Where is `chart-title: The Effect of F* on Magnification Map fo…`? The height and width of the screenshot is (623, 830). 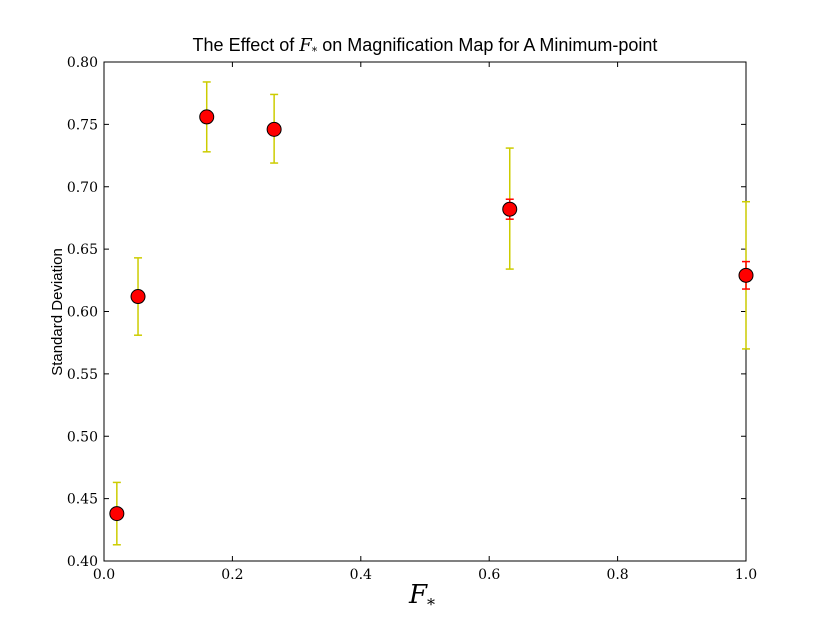 chart-title: The Effect of F* on Magnification Map fo… is located at coordinates (425, 46).